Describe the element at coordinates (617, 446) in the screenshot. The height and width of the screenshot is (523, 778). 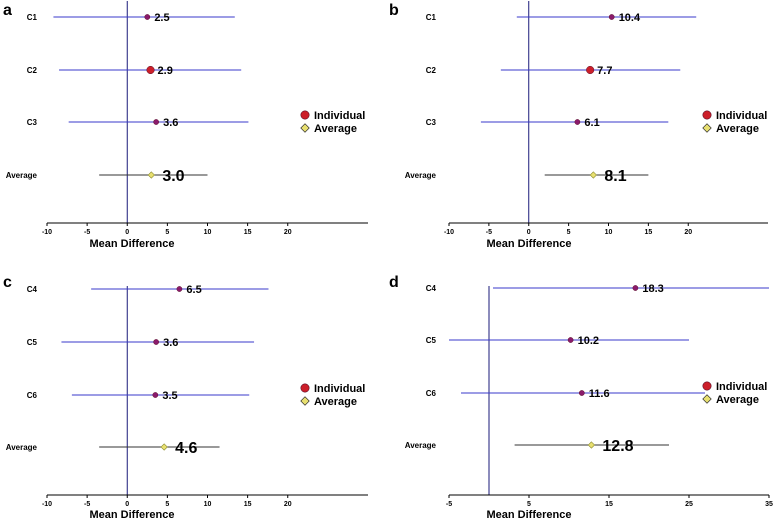
I see `average-value-label: 12.8` at that location.